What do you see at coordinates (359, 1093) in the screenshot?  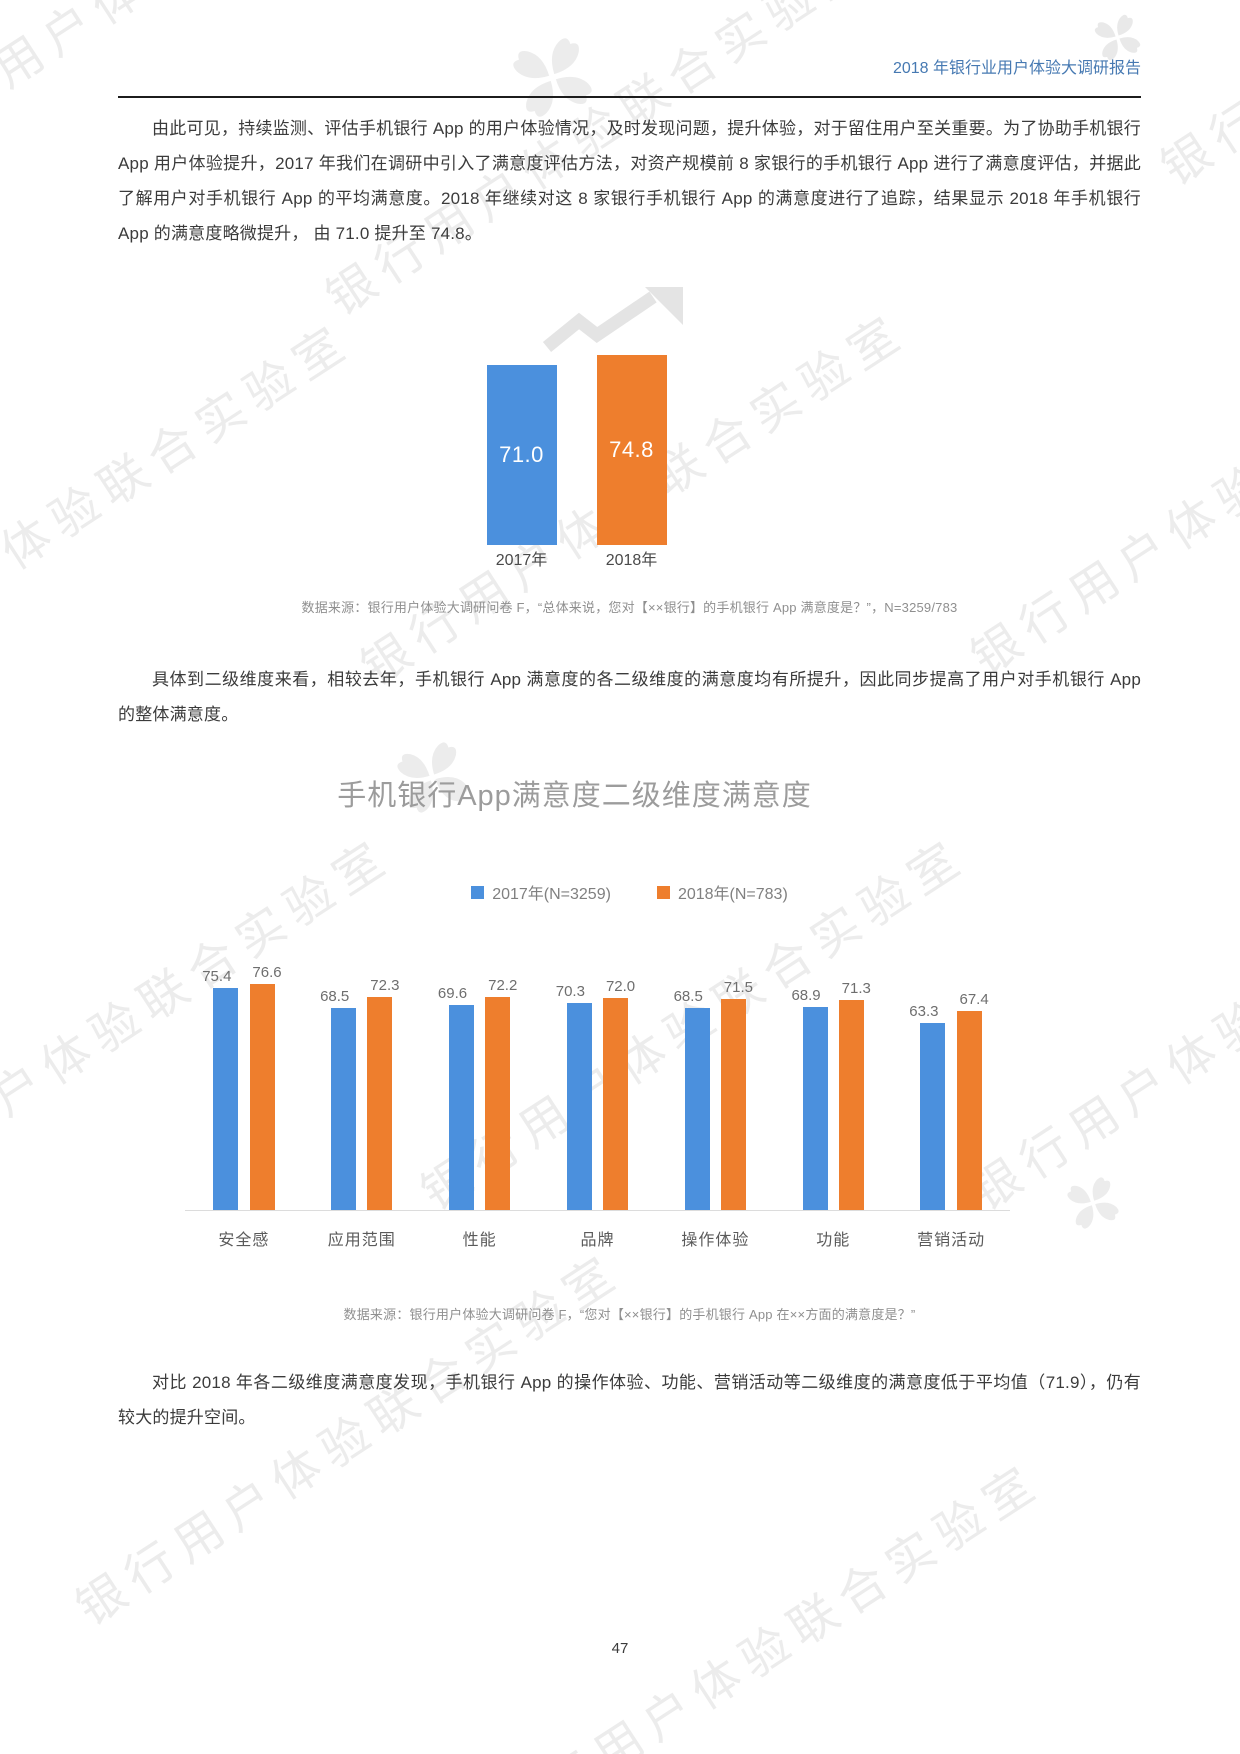 I see `bar-group: 68.5 72.3` at bounding box center [359, 1093].